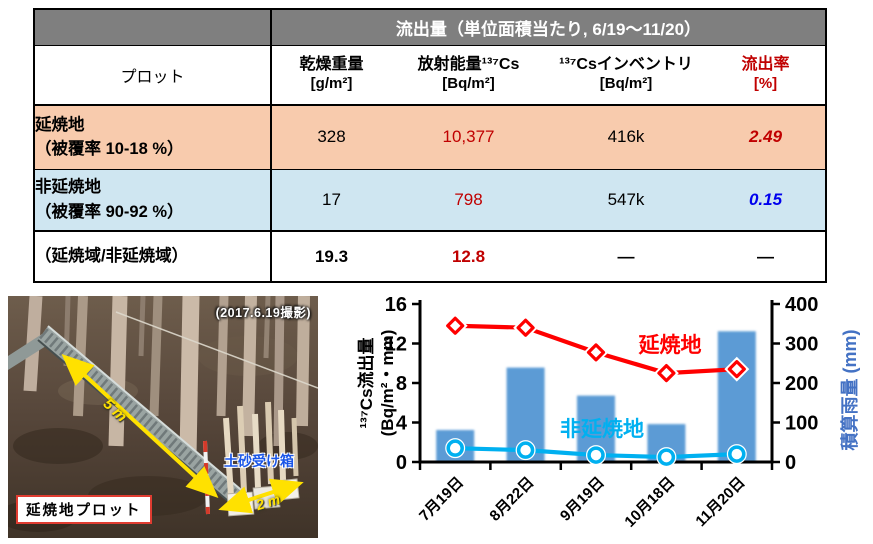 The height and width of the screenshot is (544, 873). What do you see at coordinates (626, 137) in the screenshot?
I see `burned-cs137-inventory: 416k` at bounding box center [626, 137].